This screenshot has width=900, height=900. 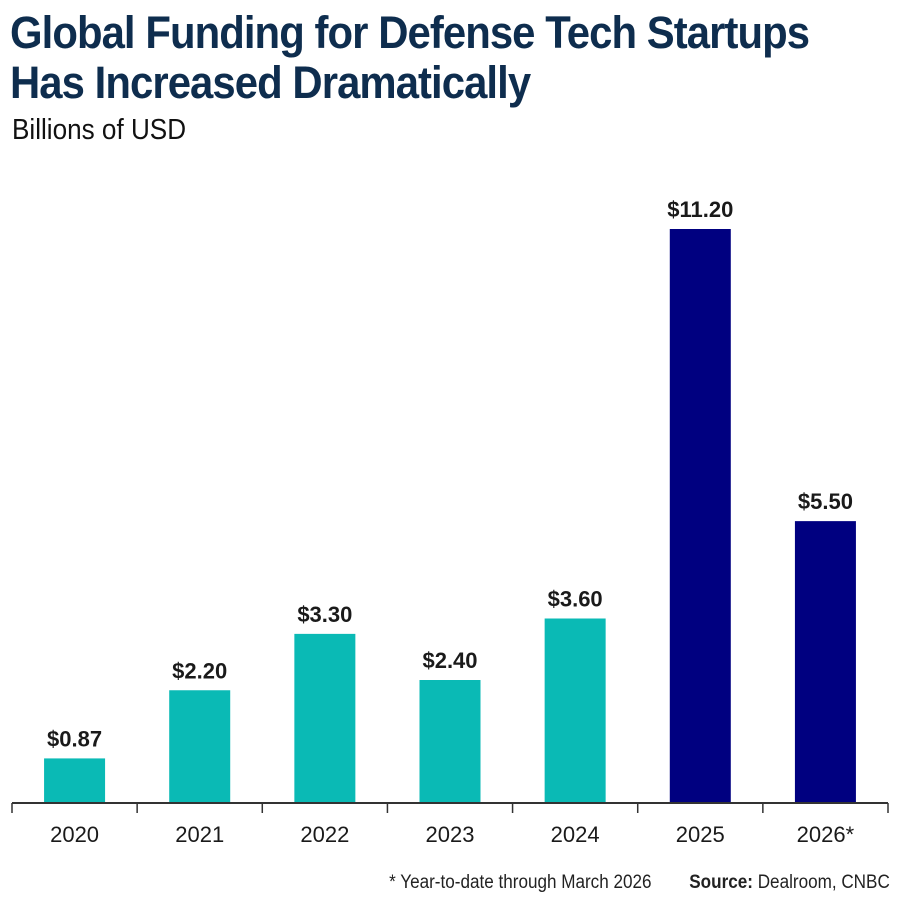 What do you see at coordinates (324, 834) in the screenshot?
I see `x-tick-label: 2022` at bounding box center [324, 834].